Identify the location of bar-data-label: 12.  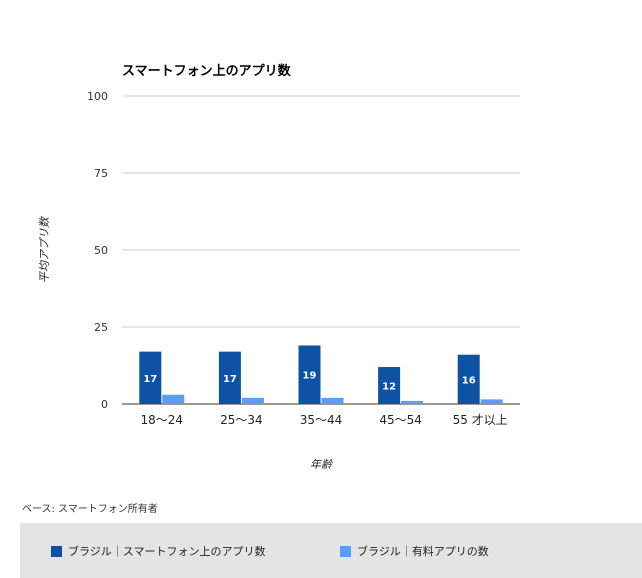
(389, 387).